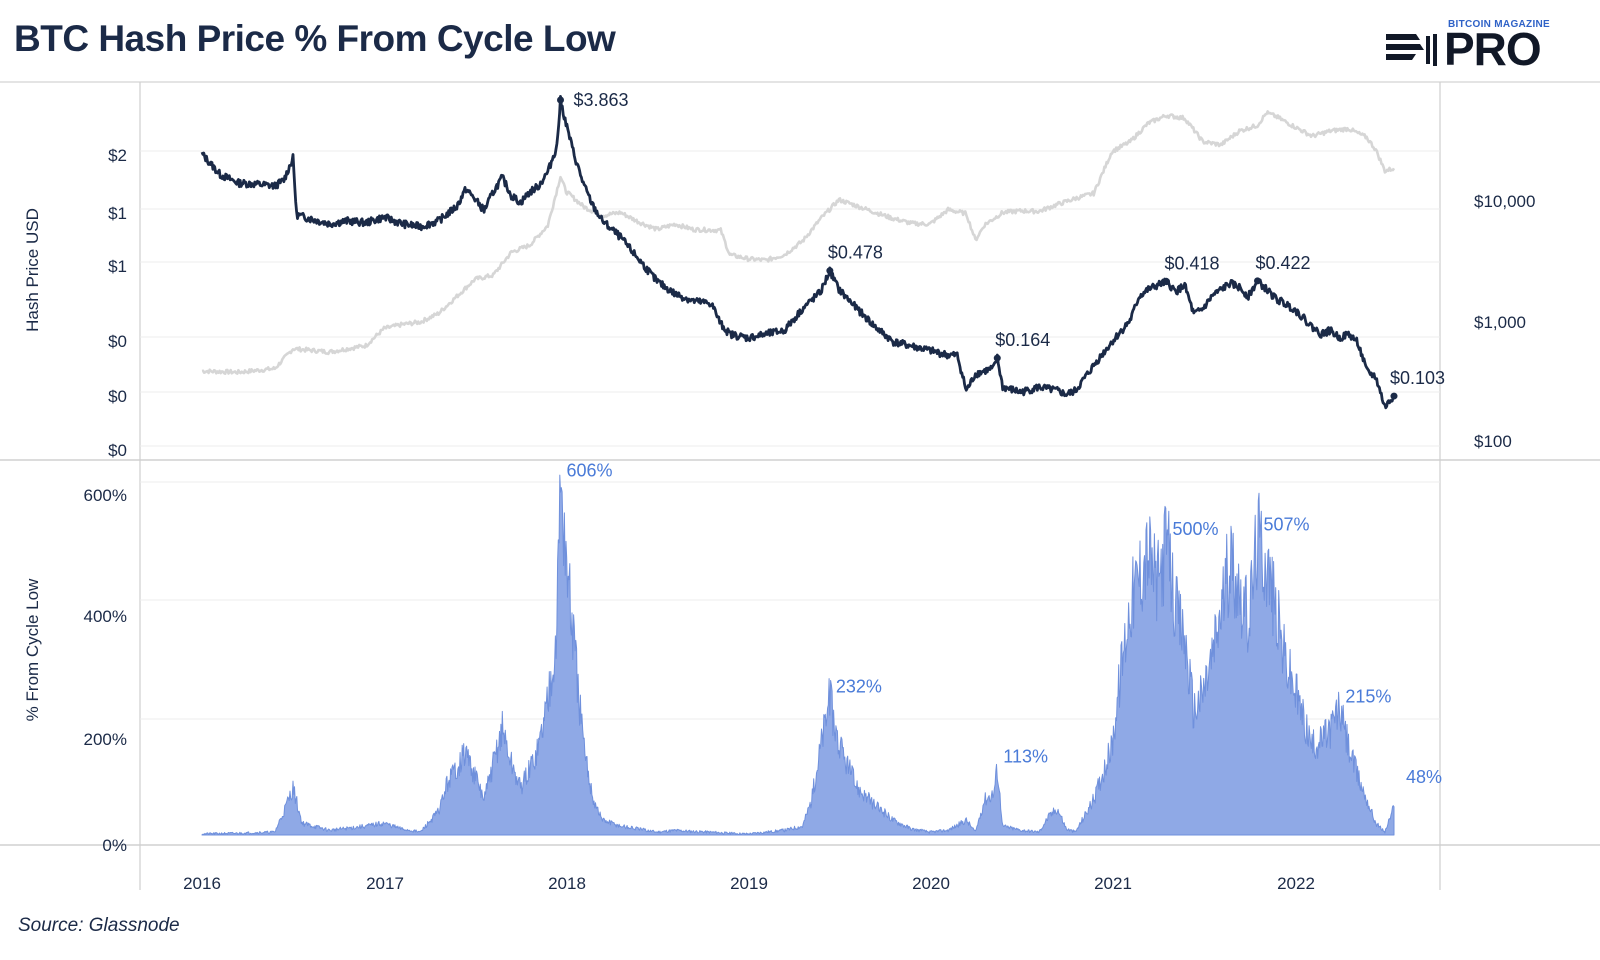 Image resolution: width=1600 pixels, height=960 pixels. I want to click on hash-price-peak-label: $0.422, so click(1283, 263).